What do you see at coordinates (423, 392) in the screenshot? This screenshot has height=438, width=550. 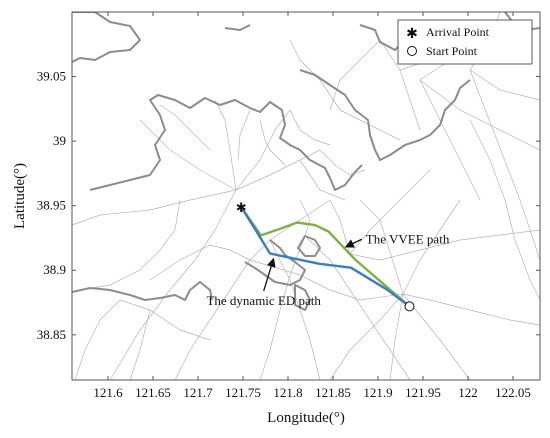 I see `x-tick-label: 121.95` at bounding box center [423, 392].